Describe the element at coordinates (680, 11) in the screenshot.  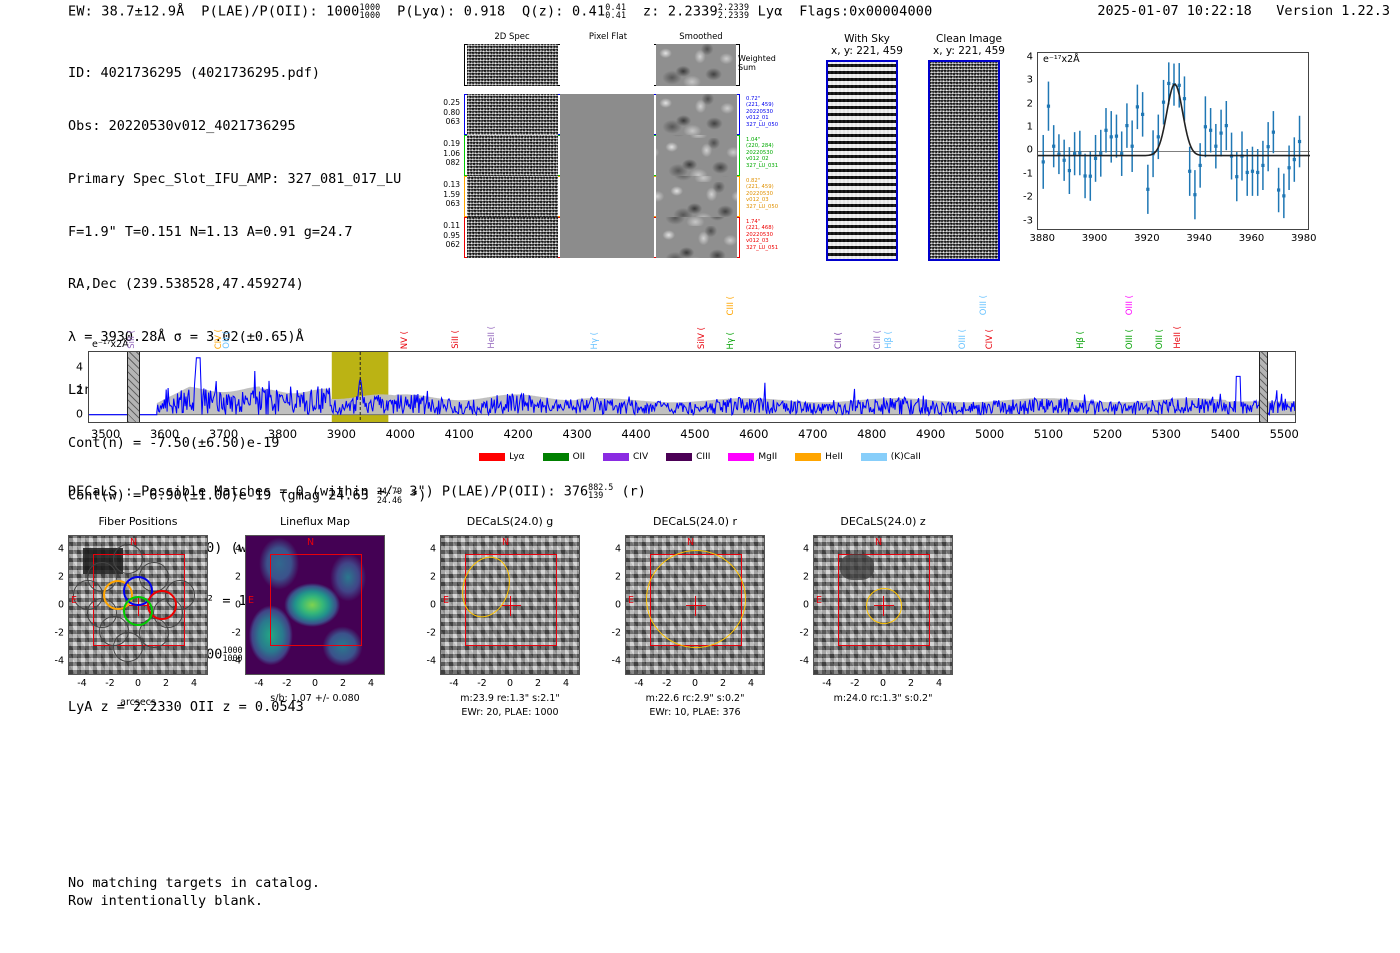
I see `z-value: z: 2.2339` at that location.